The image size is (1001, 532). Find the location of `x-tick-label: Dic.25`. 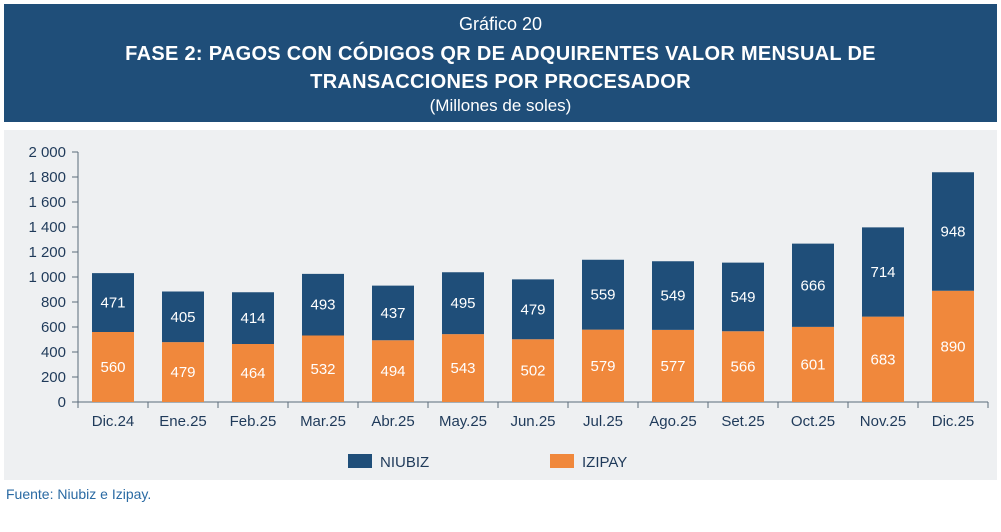

x-tick-label: Dic.25 is located at coordinates (953, 421).